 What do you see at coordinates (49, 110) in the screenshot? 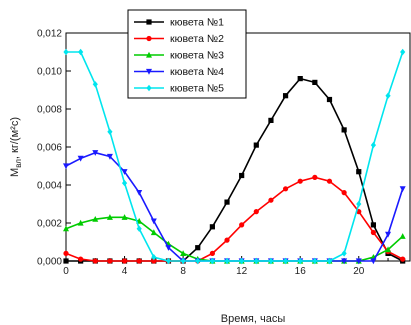
I see `y-tick-label: 0,008` at bounding box center [49, 110].